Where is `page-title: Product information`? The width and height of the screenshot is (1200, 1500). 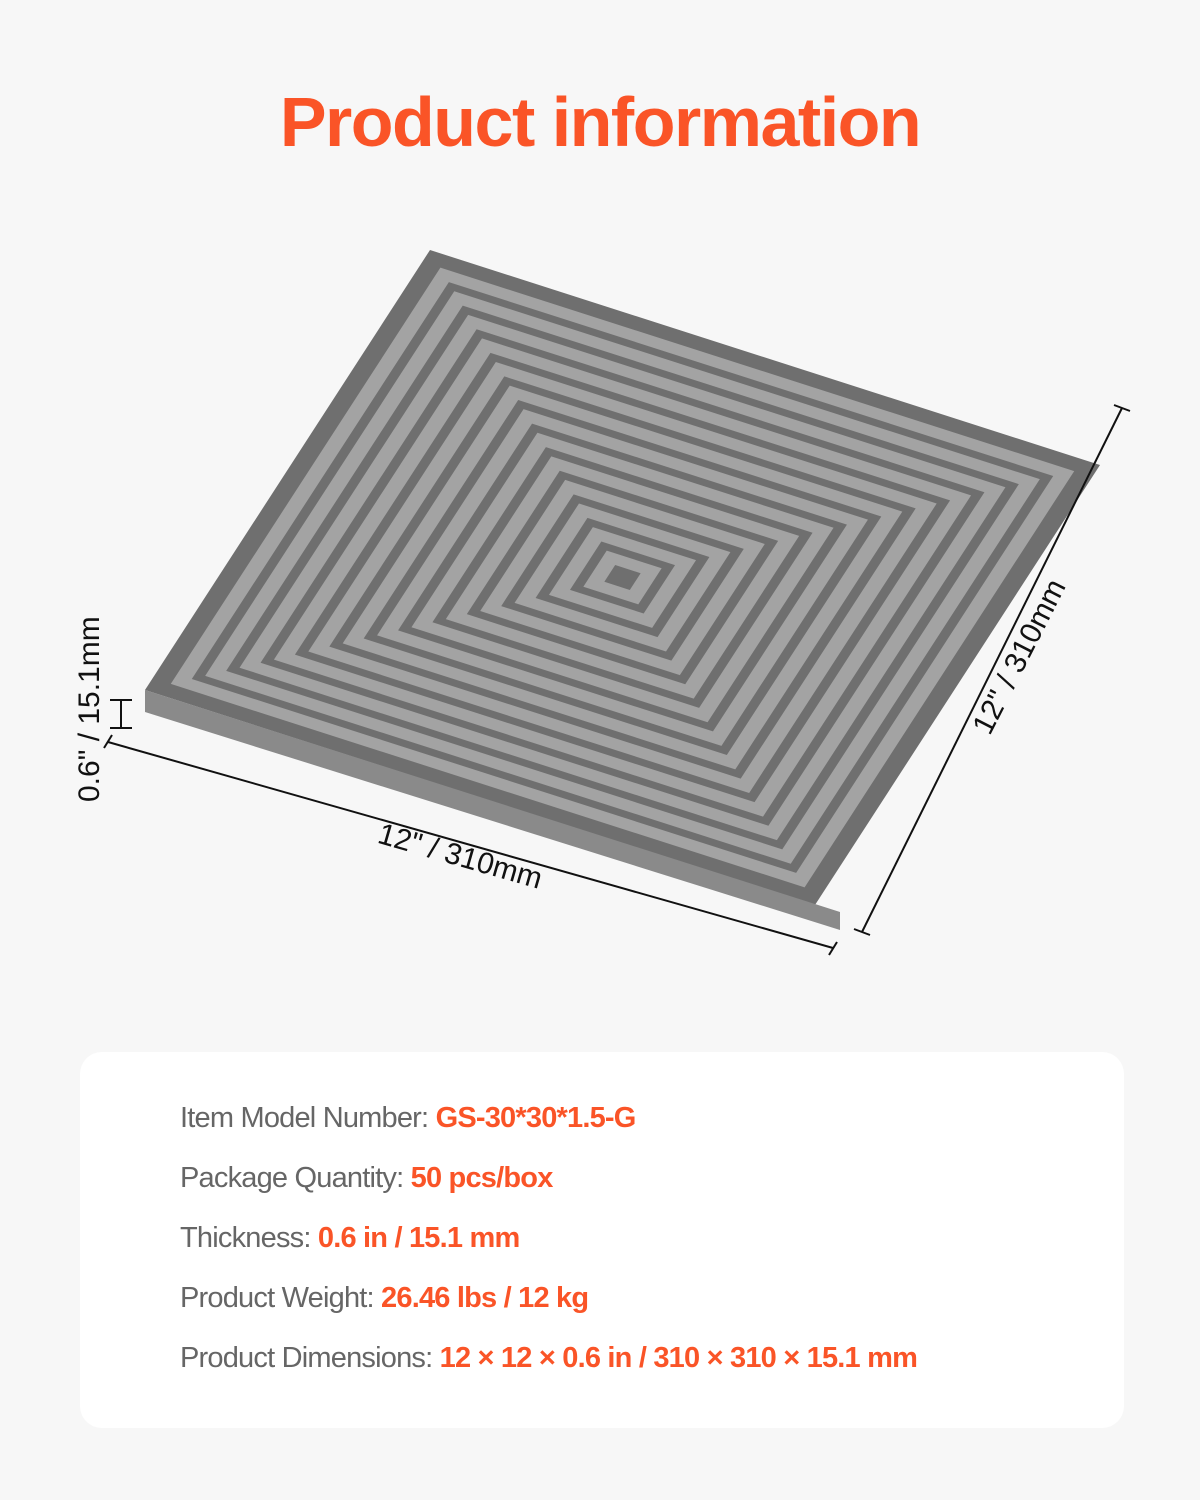 page-title: Product information is located at coordinates (600, 122).